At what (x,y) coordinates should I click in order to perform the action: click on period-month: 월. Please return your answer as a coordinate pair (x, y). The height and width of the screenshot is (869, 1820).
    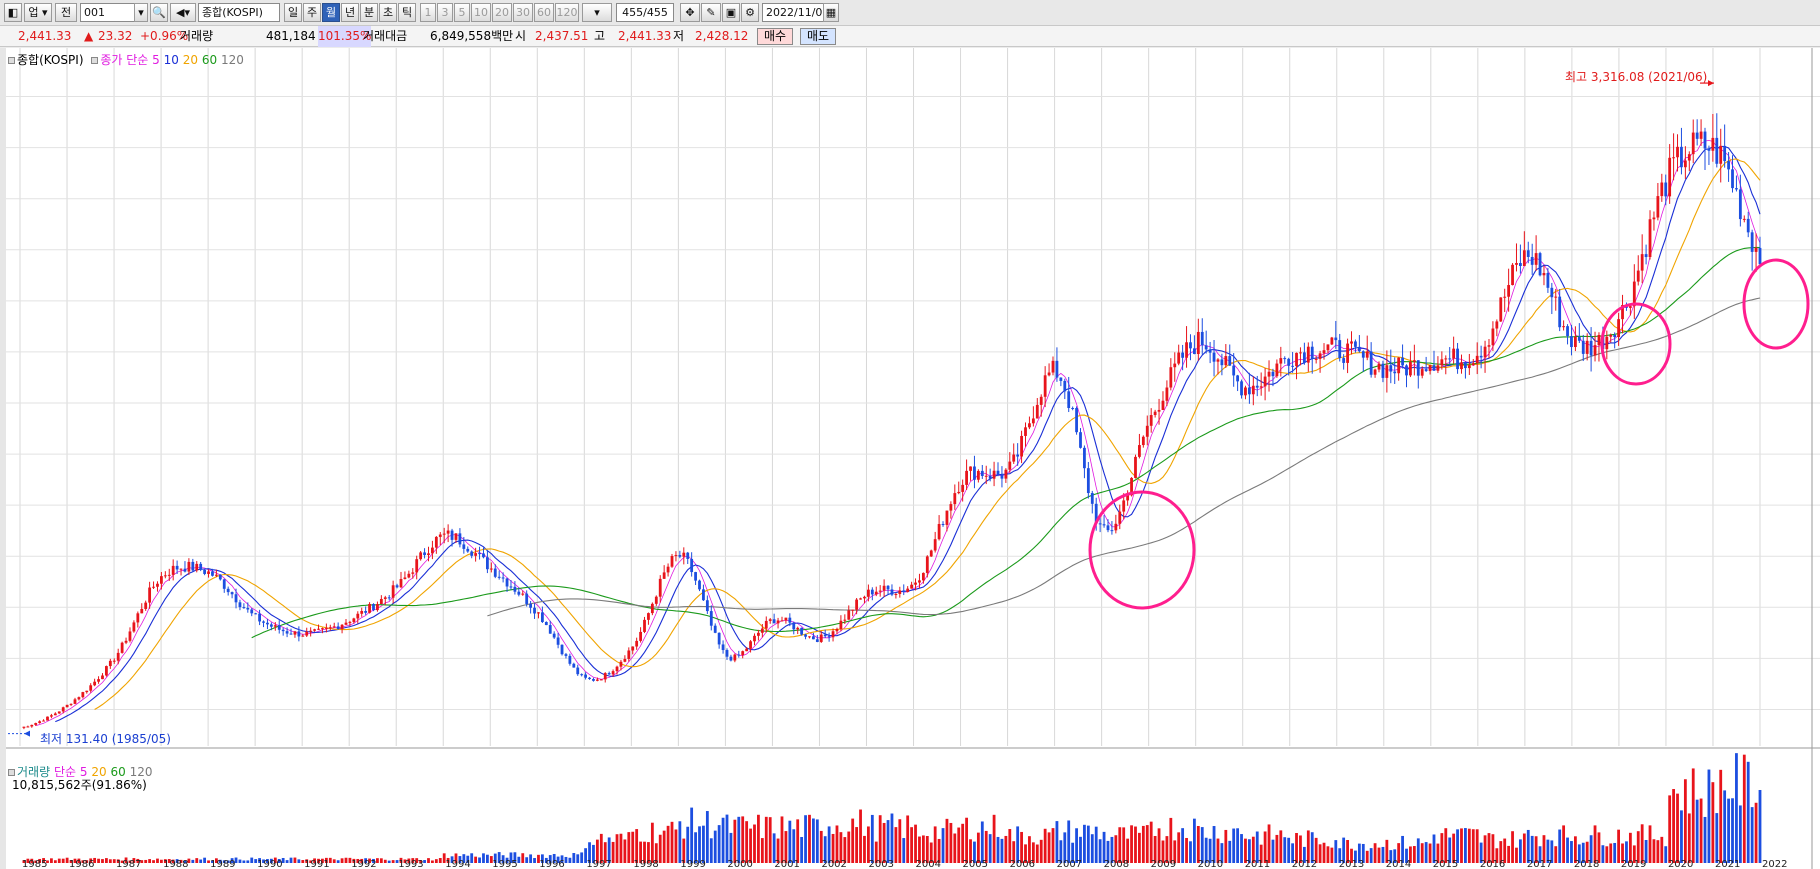
    Looking at the image, I should click on (331, 12).